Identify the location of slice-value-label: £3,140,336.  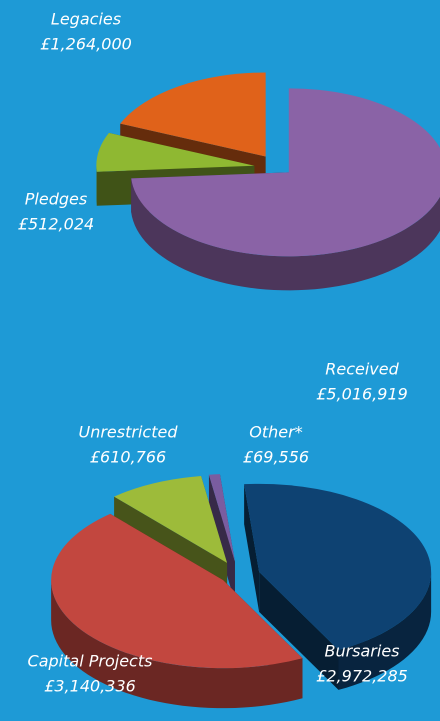
(90, 686).